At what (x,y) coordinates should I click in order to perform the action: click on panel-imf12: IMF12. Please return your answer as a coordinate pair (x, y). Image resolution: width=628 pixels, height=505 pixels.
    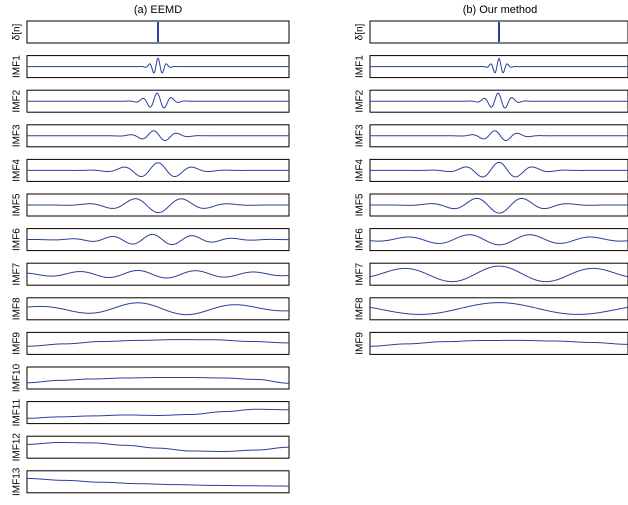
    Looking at the image, I should click on (151, 447).